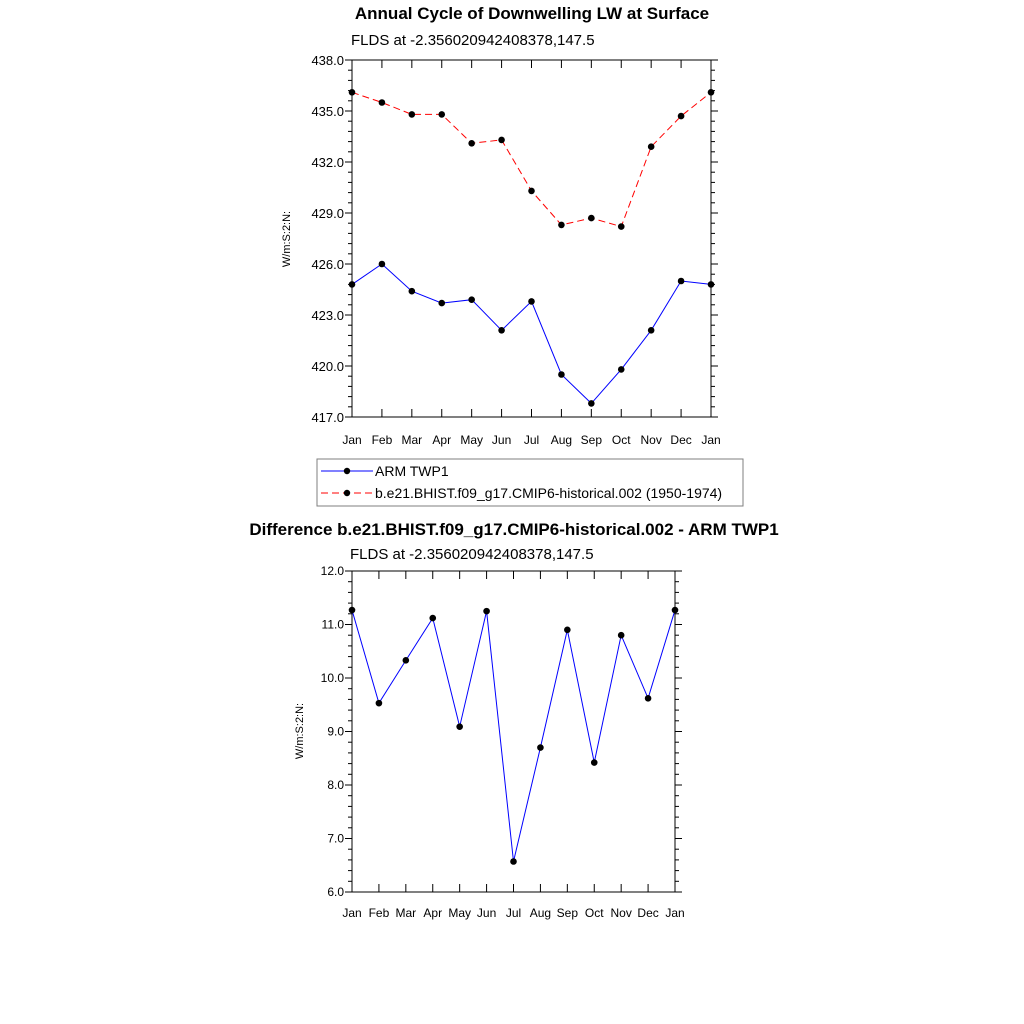 The height and width of the screenshot is (1024, 1024). I want to click on chart1-y-tick-label: 432.0, so click(327, 162).